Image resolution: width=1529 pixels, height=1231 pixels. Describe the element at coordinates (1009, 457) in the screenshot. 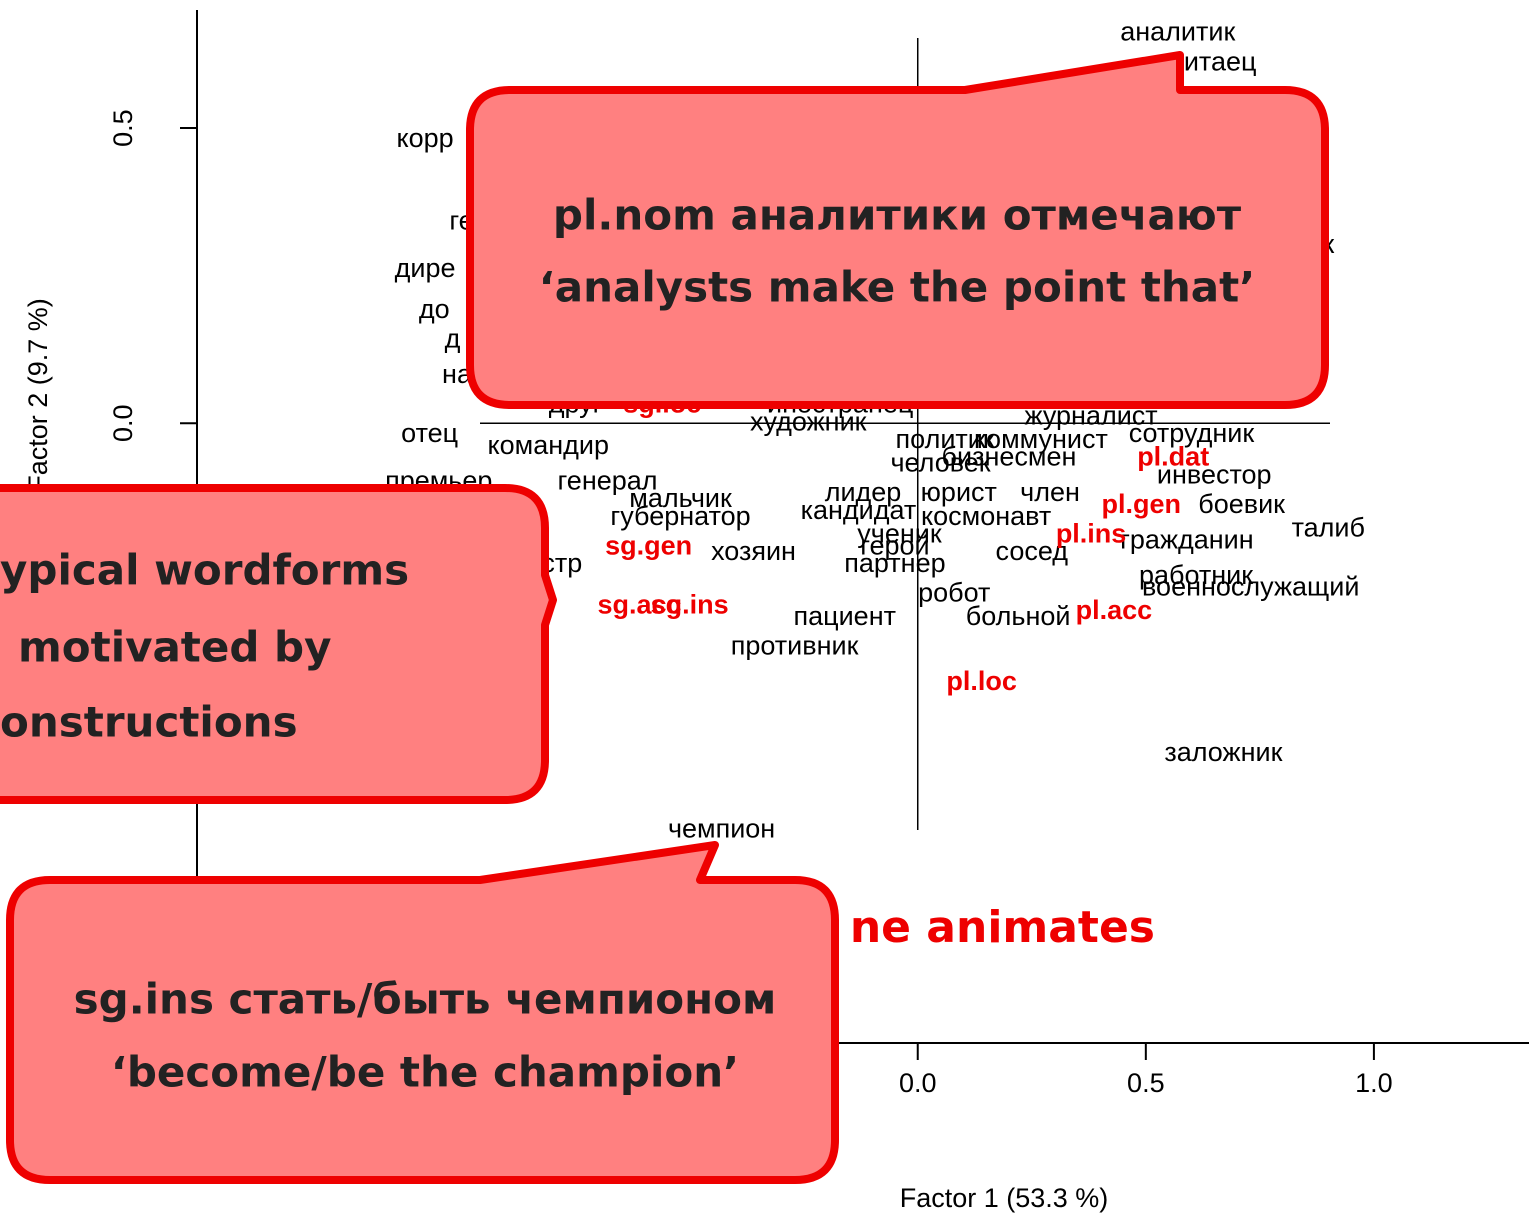

I see `point-label: бизнесмен` at that location.